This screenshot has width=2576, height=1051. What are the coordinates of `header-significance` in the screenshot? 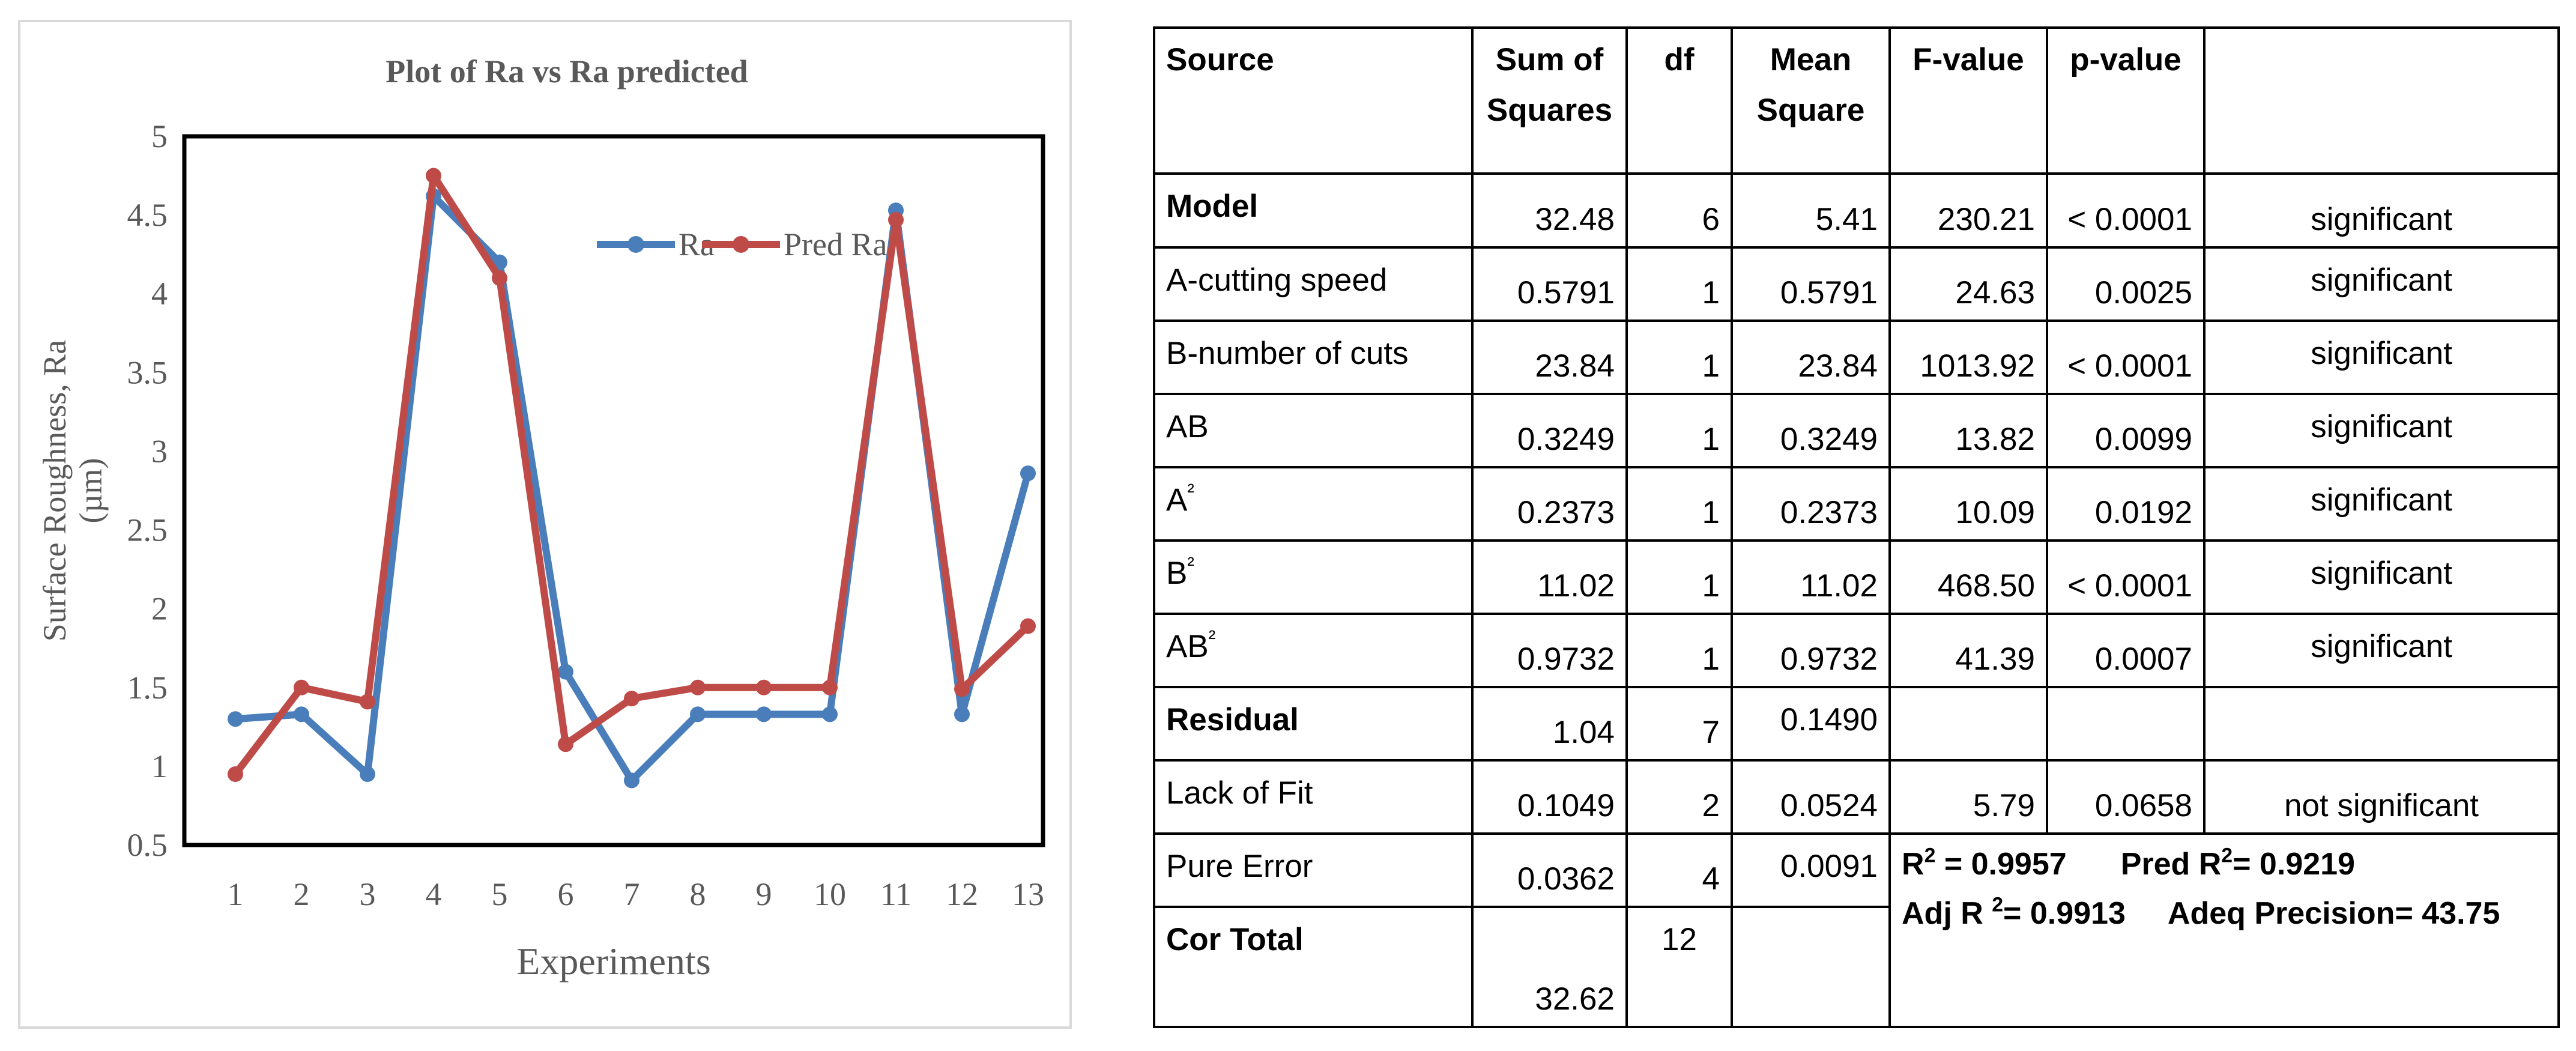 It's located at (2381, 100).